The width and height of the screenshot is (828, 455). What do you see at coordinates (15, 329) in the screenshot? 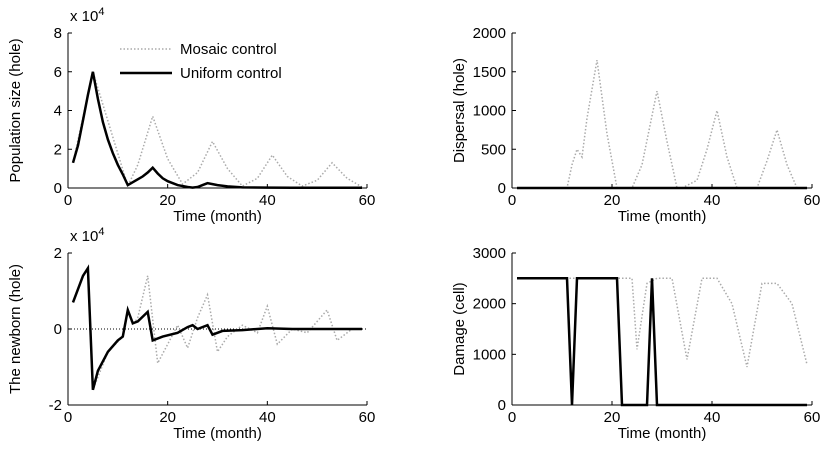
I see `y-axis-label: The newborn (hole)` at bounding box center [15, 329].